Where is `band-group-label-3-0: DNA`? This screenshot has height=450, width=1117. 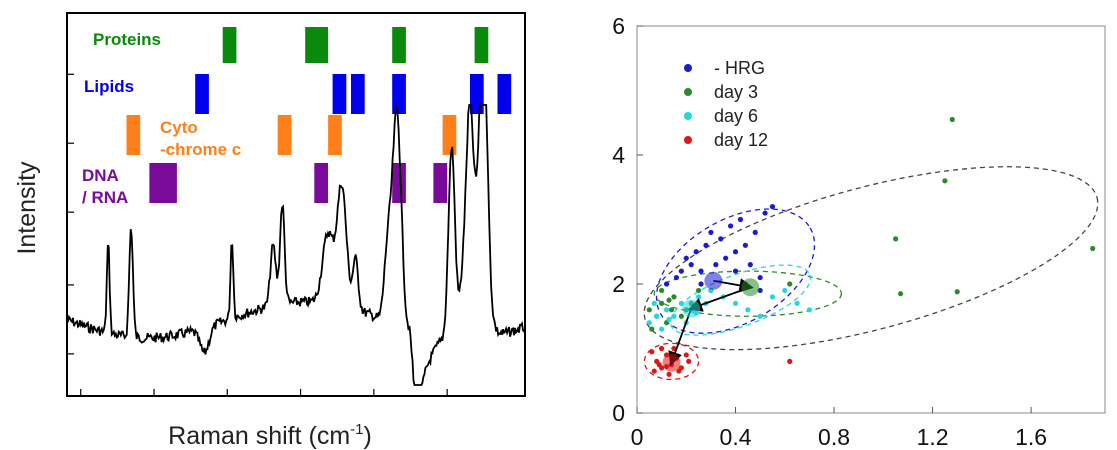
band-group-label-3-0: DNA is located at coordinates (100, 175).